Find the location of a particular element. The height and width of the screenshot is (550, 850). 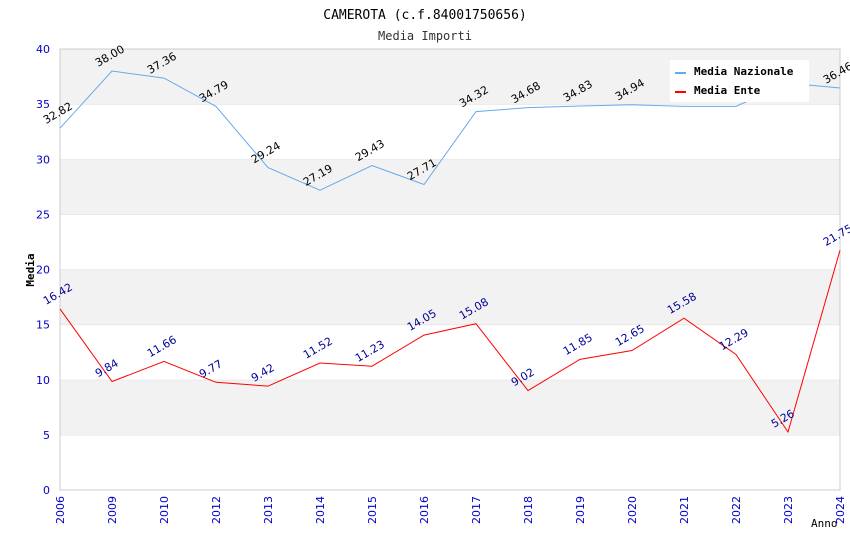

x-tick-label: 2022 is located at coordinates (736, 510).